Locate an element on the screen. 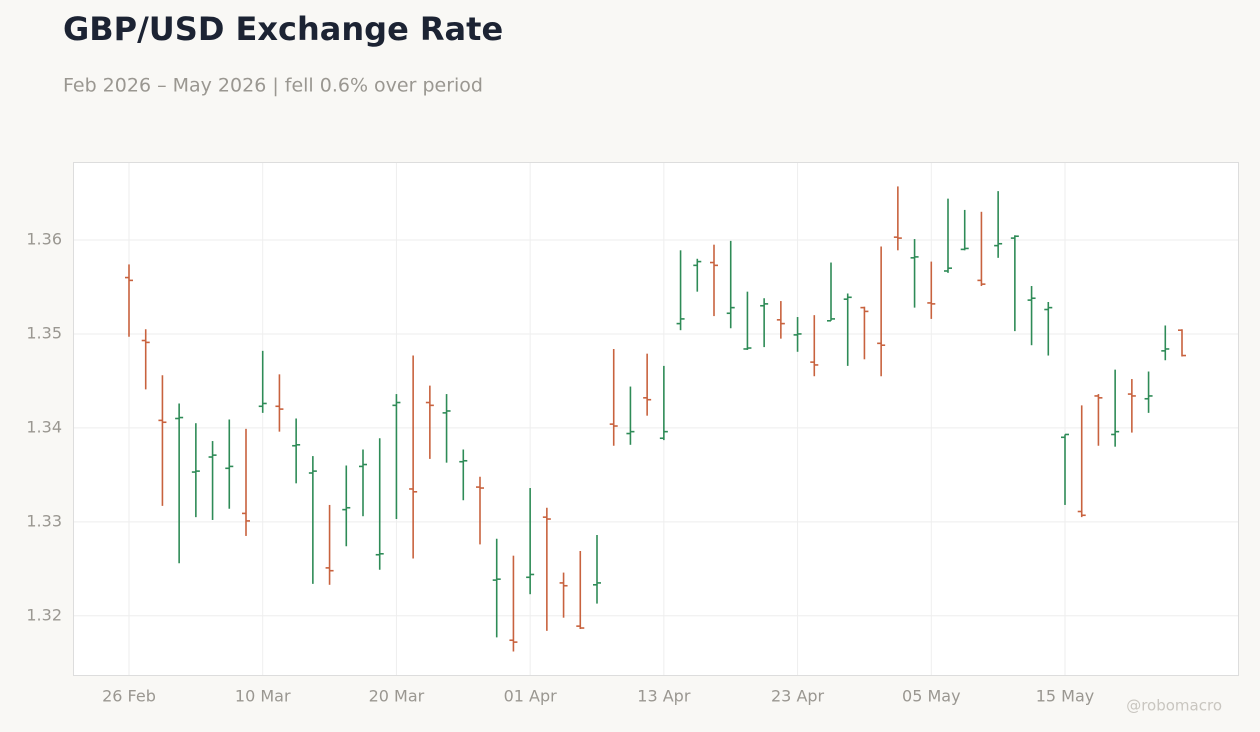  x-tick-label: 23 Apr is located at coordinates (798, 696).